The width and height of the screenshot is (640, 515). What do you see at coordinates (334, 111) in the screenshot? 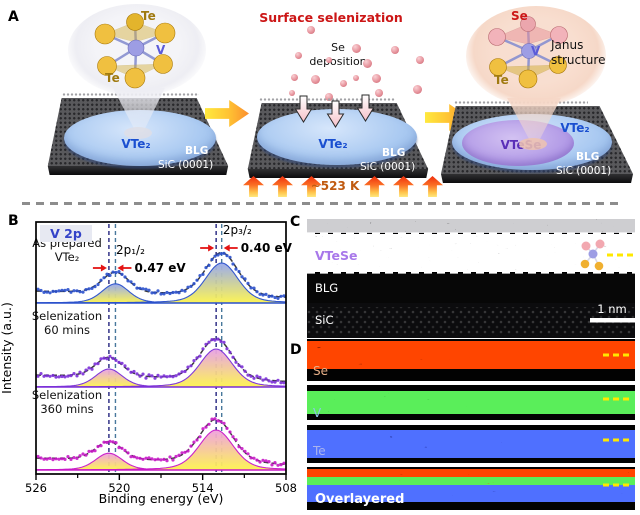
I see `deposition-arrows` at bounding box center [334, 111].